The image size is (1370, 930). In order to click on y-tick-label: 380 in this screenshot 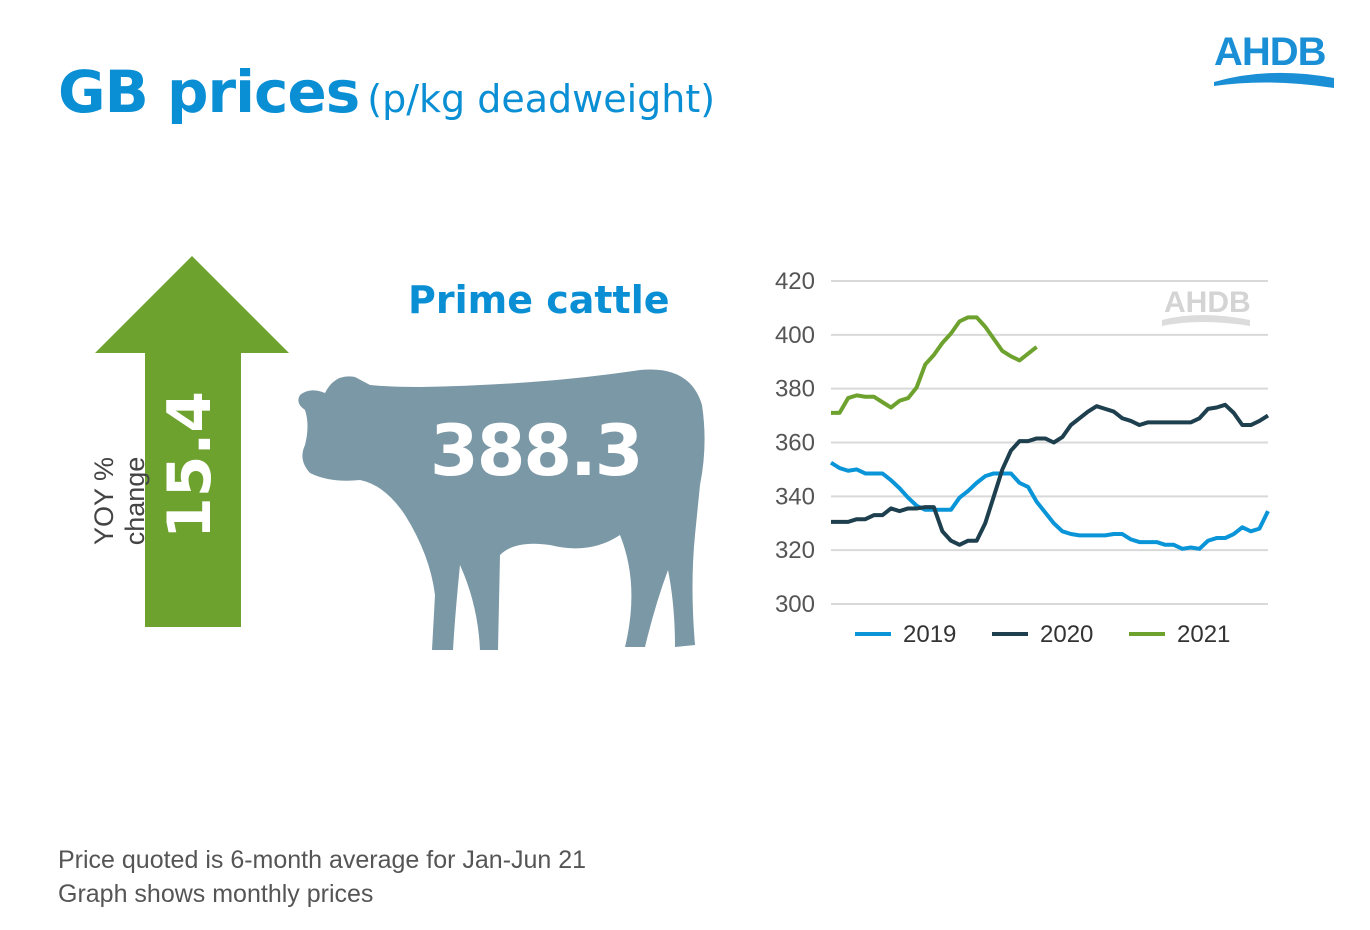, I will do `click(795, 389)`.